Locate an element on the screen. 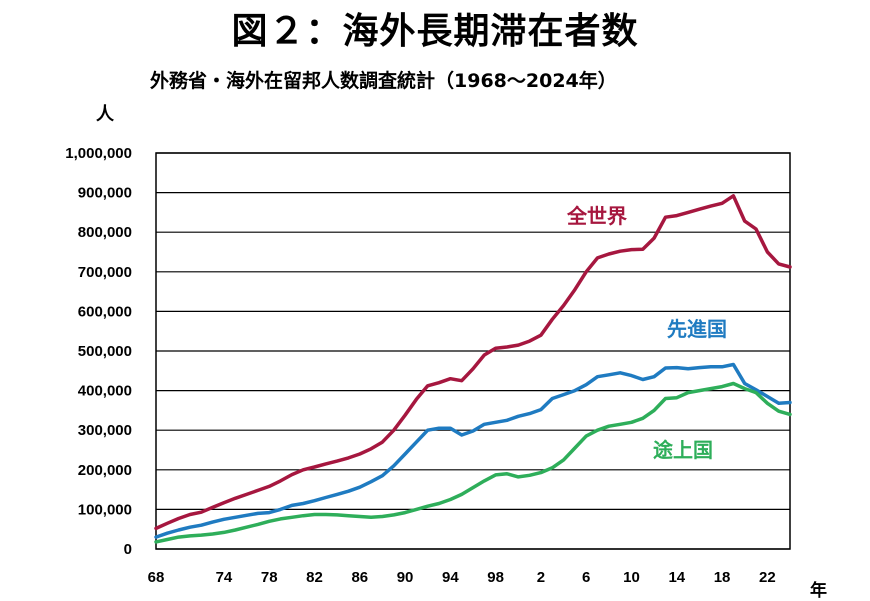  x-tick-label: 2 is located at coordinates (541, 577).